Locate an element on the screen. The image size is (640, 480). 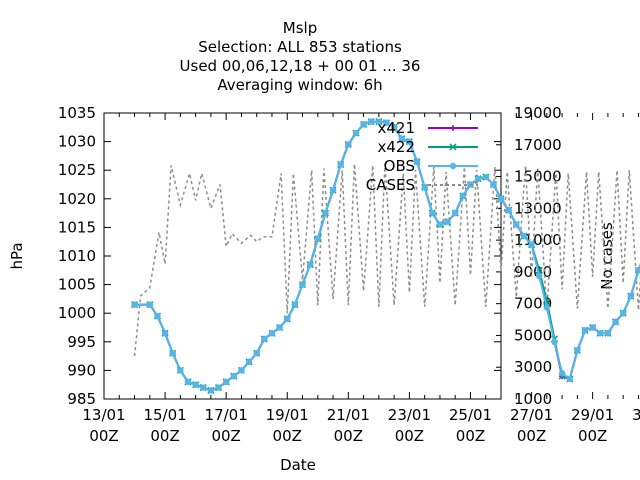
y-tick-label: 1025 is located at coordinates (77, 170).